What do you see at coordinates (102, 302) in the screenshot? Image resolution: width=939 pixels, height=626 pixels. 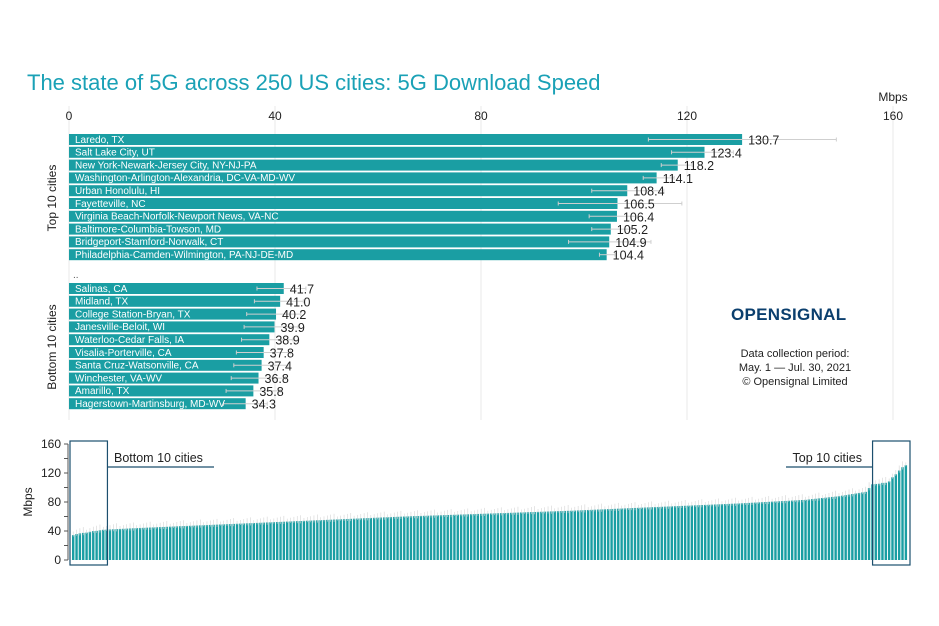 I see `bar-category-label: Midland, TX` at bounding box center [102, 302].